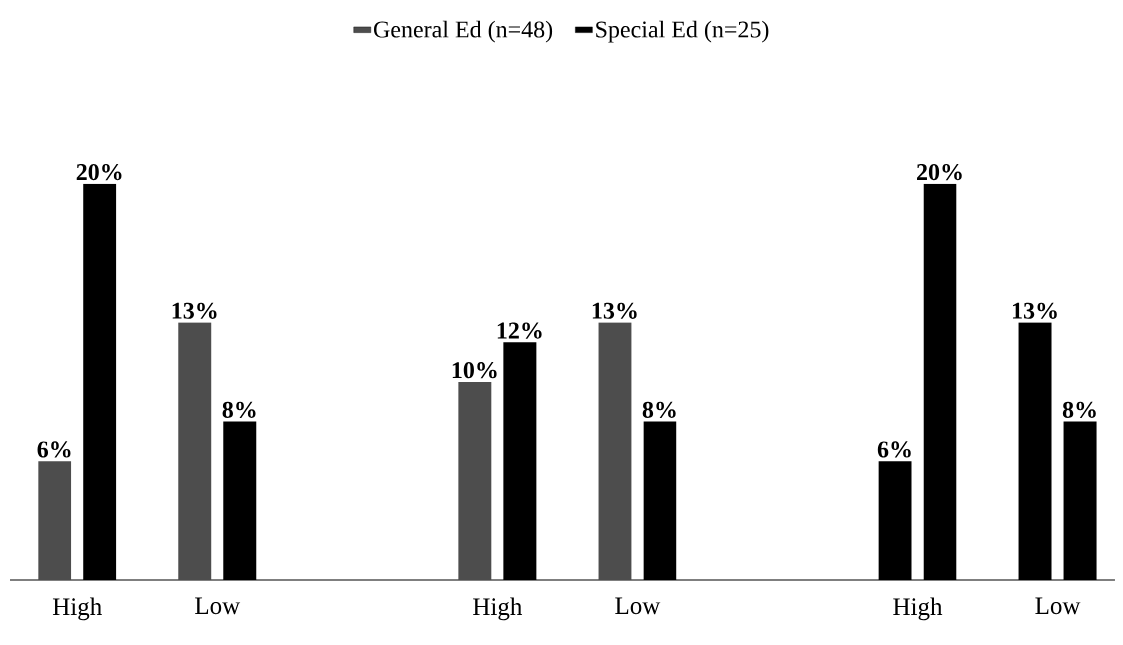 Image resolution: width=1123 pixels, height=645 pixels. I want to click on legend-label: Special Ed (n=25), so click(682, 31).